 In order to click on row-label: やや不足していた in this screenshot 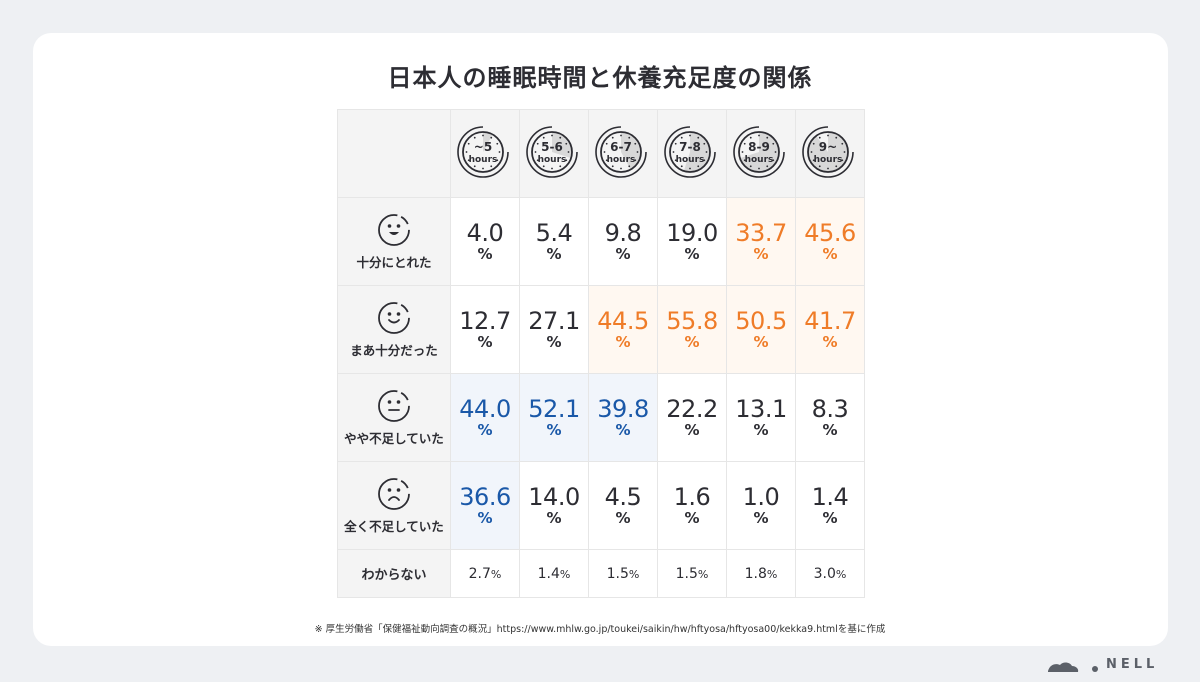, I will do `click(394, 438)`.